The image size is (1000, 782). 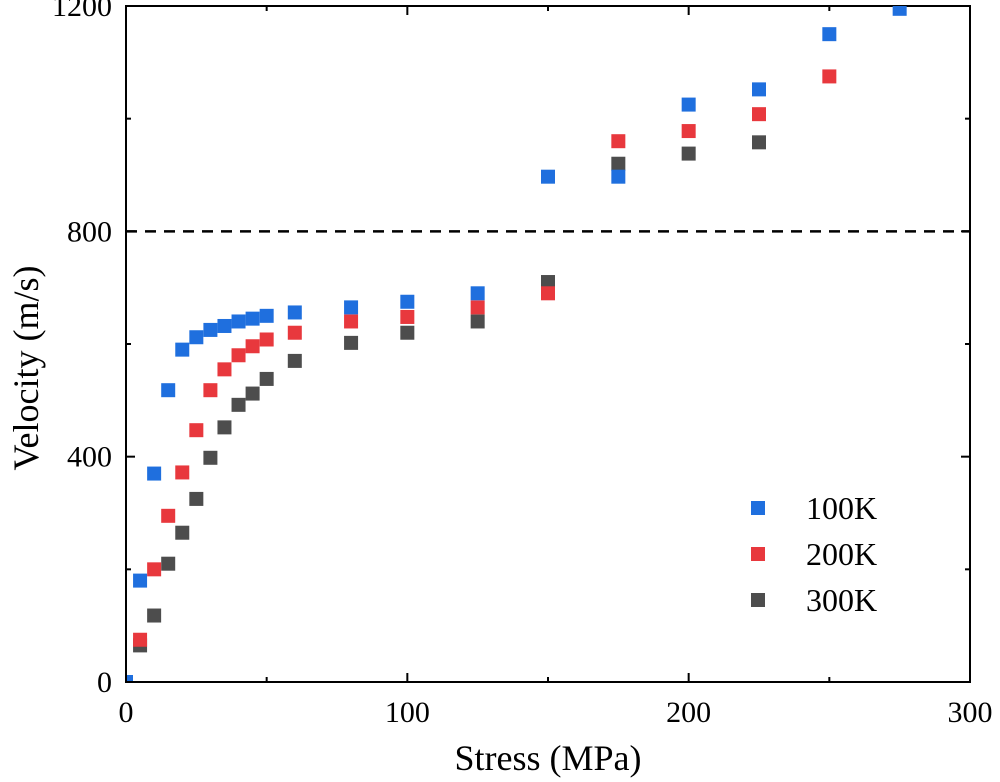 What do you see at coordinates (758, 554) in the screenshot?
I see `legend-marker-200k` at bounding box center [758, 554].